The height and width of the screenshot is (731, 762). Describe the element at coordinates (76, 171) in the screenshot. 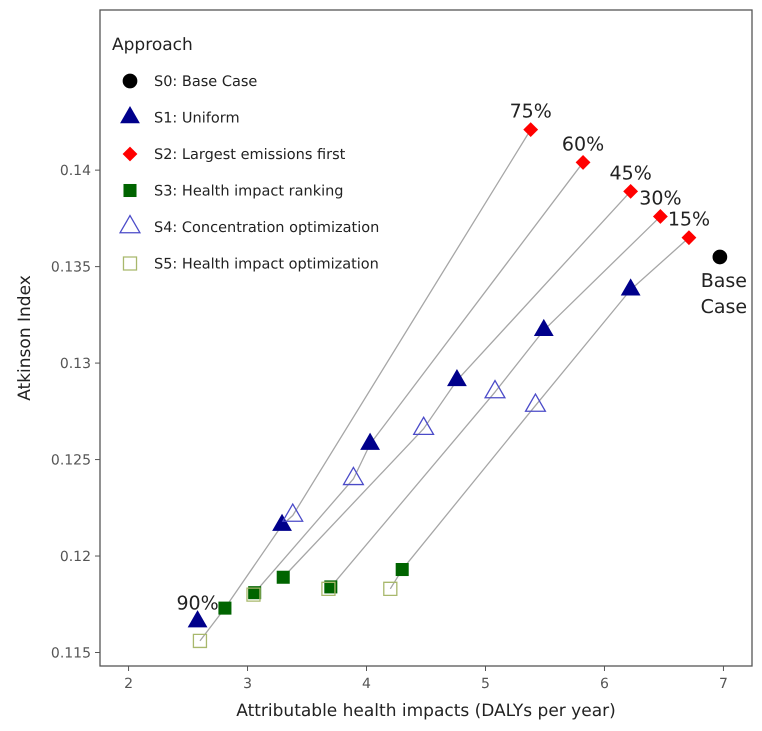

I see `y-tick-label: 0.14` at that location.